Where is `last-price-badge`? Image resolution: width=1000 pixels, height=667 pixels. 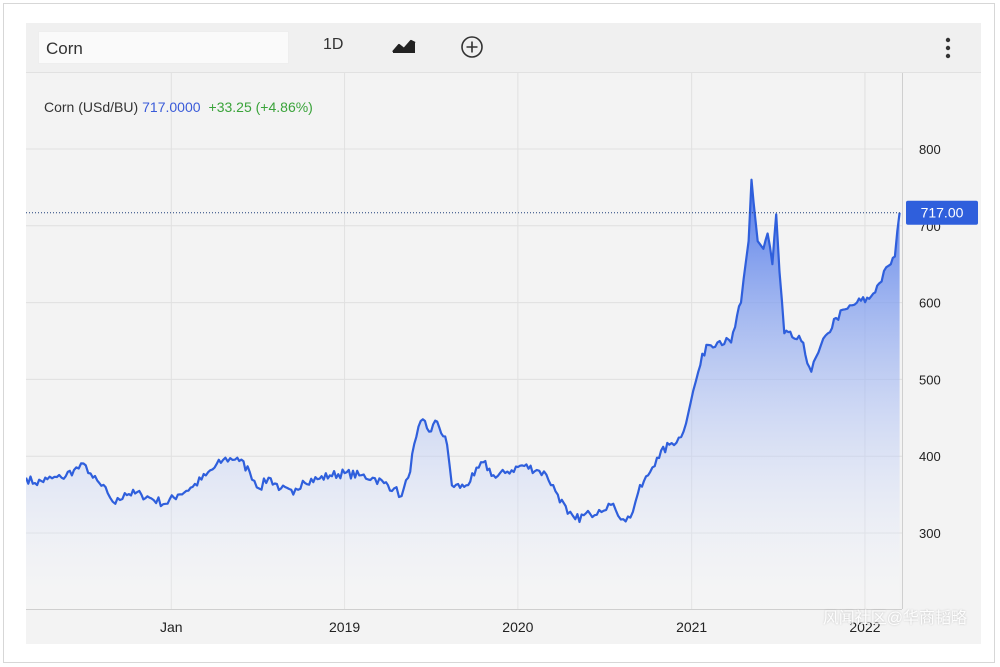 last-price-badge is located at coordinates (942, 212).